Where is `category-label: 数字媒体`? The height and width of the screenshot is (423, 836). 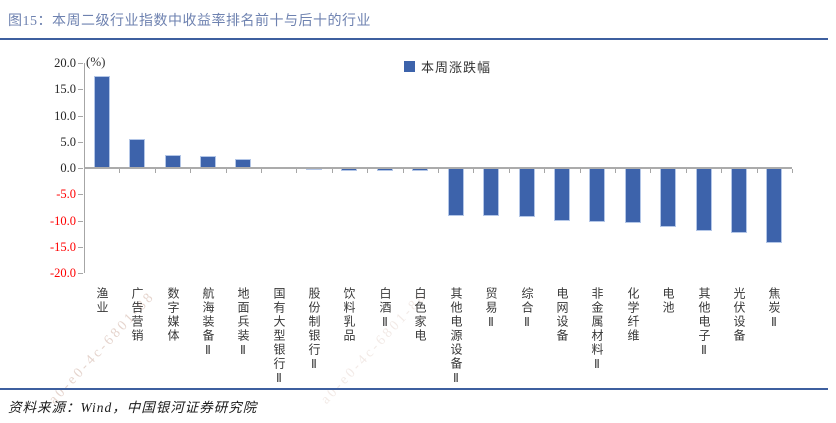 category-label: 数字媒体 is located at coordinates (173, 315).